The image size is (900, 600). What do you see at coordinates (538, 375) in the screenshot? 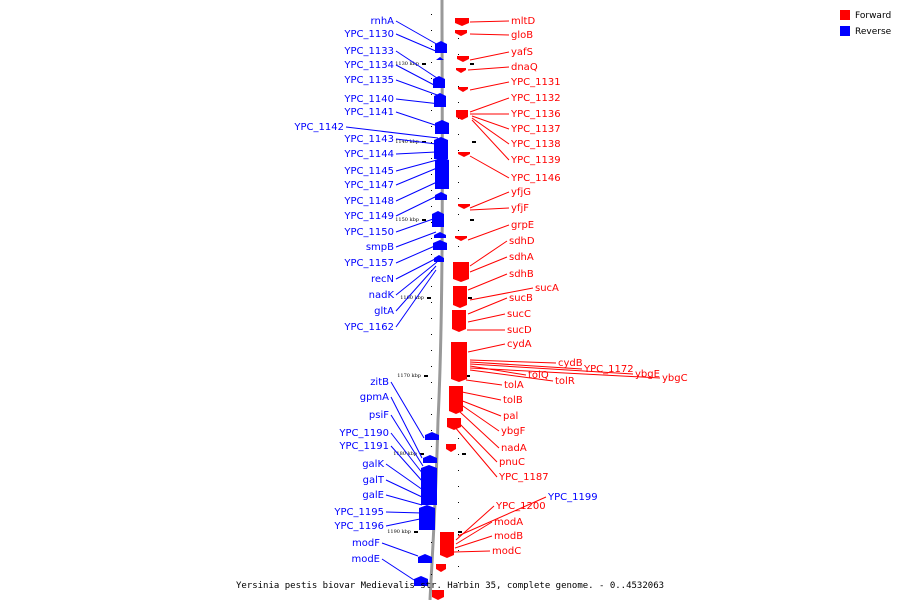
I see `forward-gene-label: tolQ` at bounding box center [538, 375].